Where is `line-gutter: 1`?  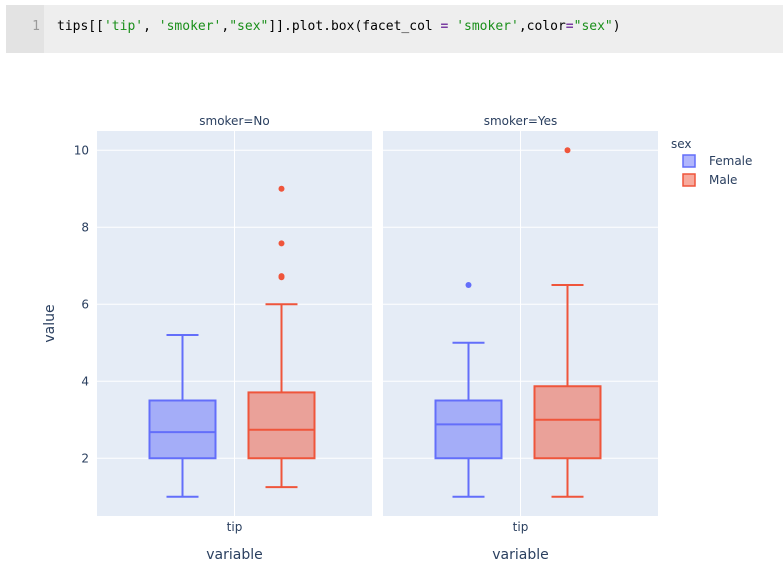 line-gutter: 1 is located at coordinates (25, 29).